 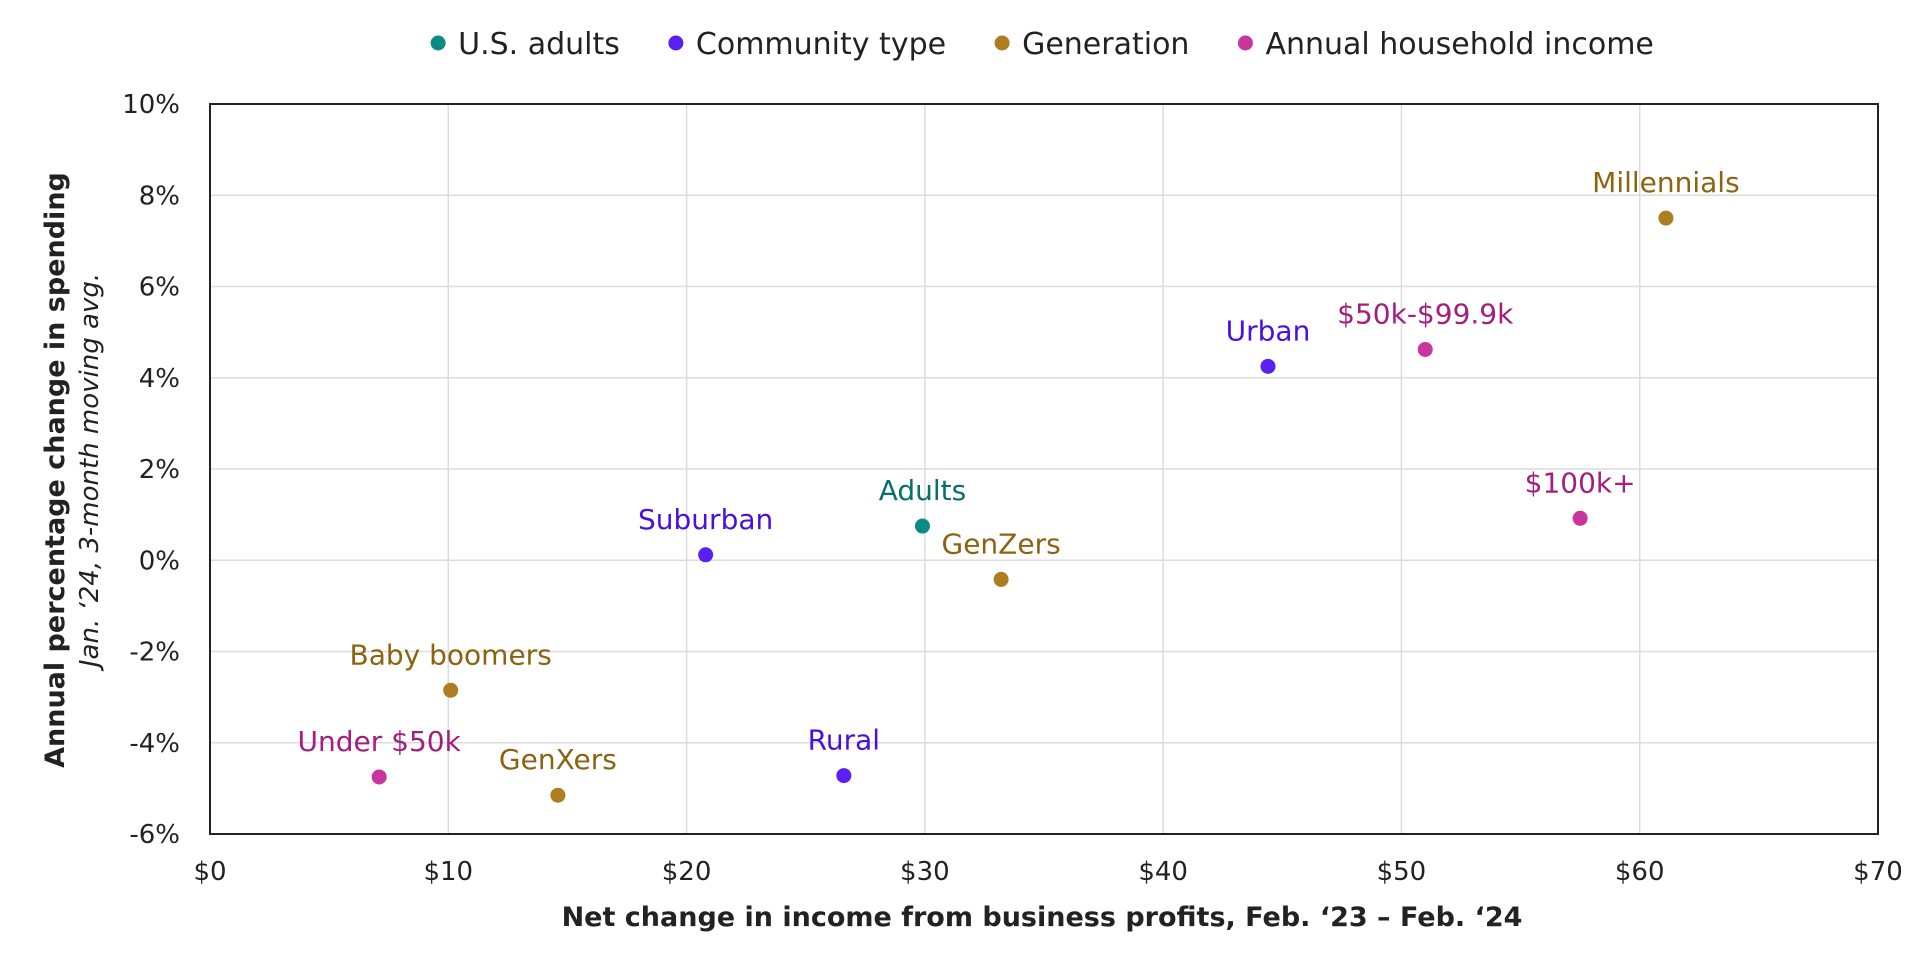 What do you see at coordinates (1268, 330) in the screenshot?
I see `data-label: Urban` at bounding box center [1268, 330].